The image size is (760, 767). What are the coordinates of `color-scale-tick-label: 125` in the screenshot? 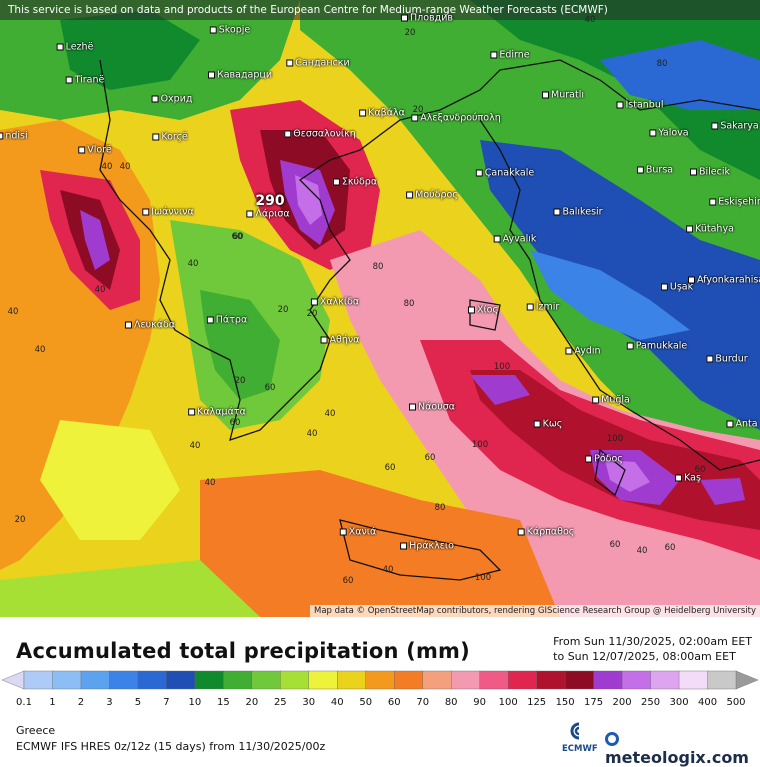 It's located at (537, 702).